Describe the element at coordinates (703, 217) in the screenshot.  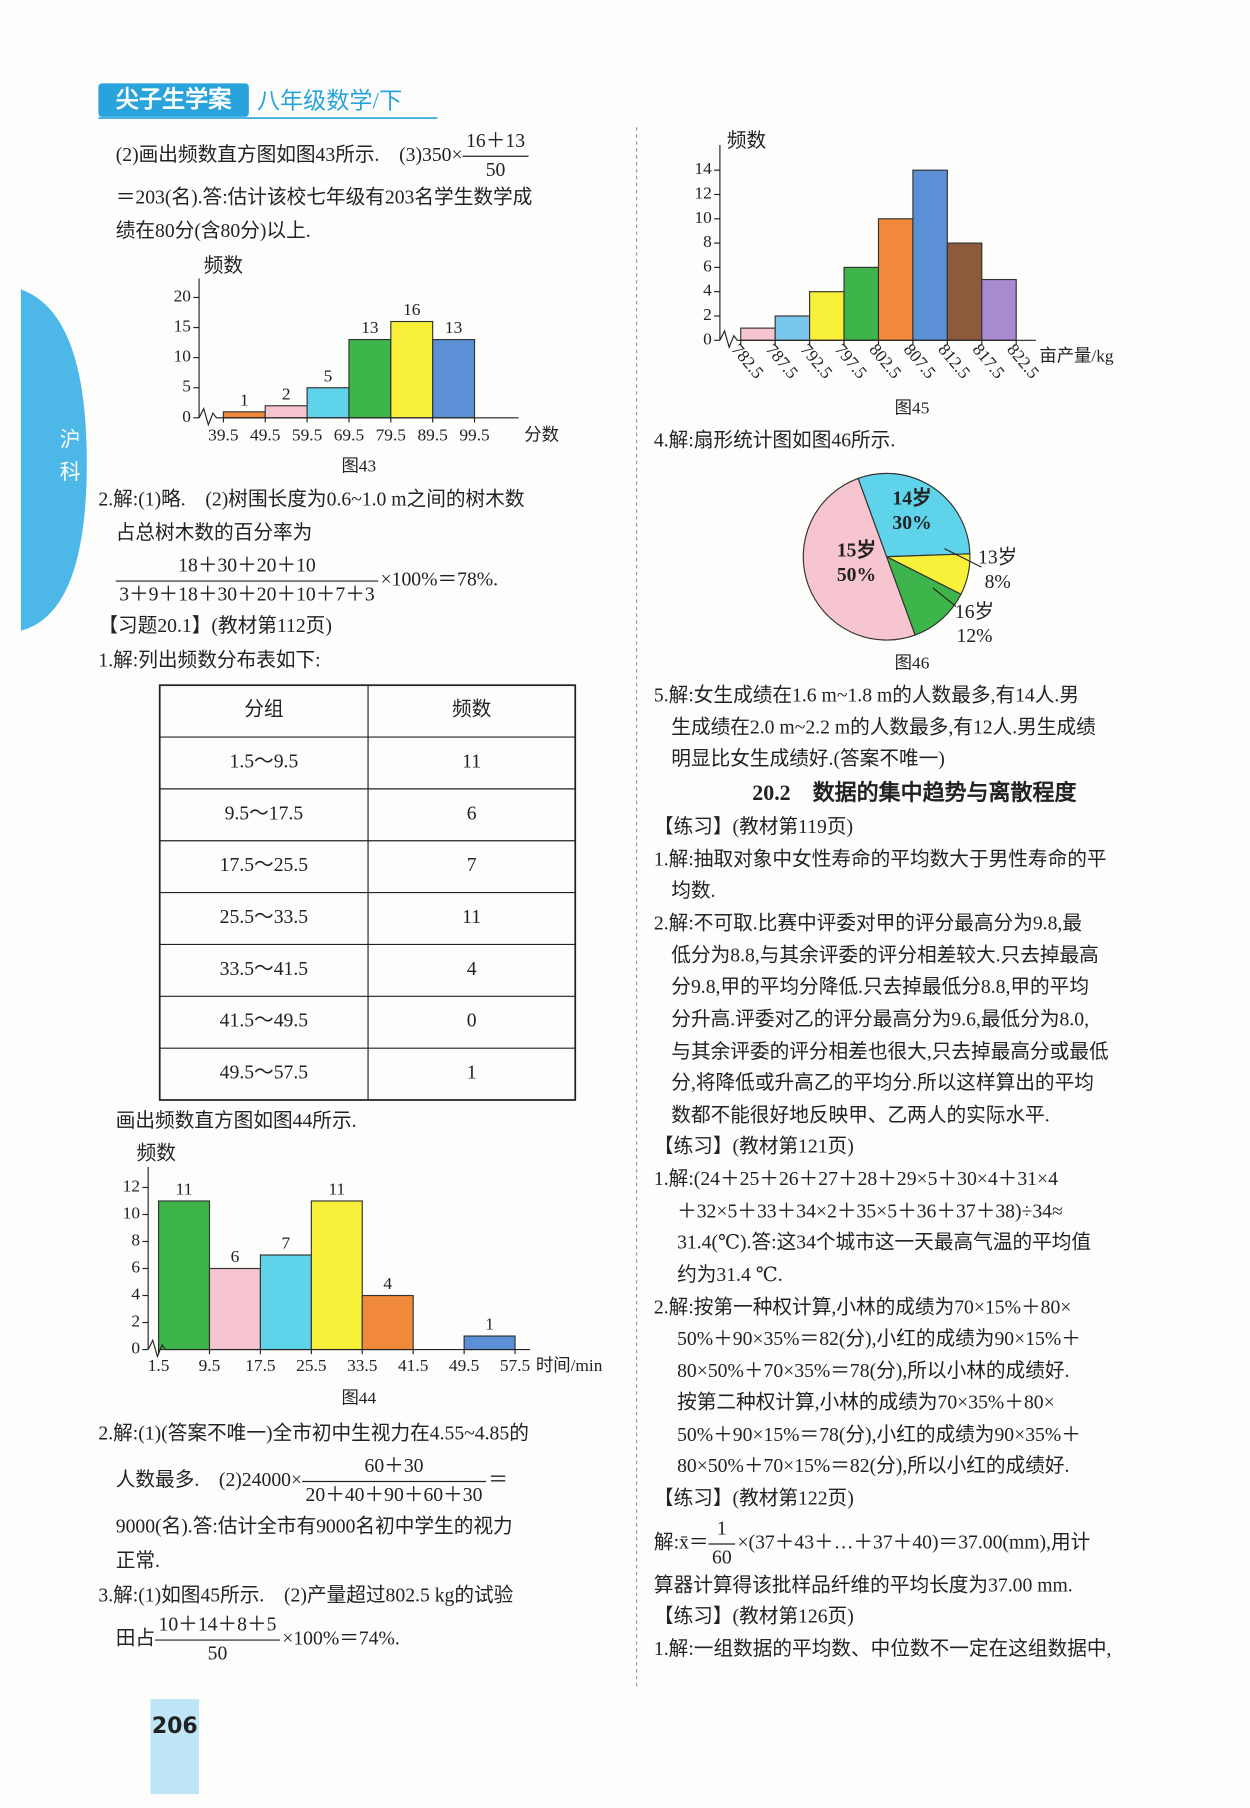
I see `y-tick-label: 10` at that location.